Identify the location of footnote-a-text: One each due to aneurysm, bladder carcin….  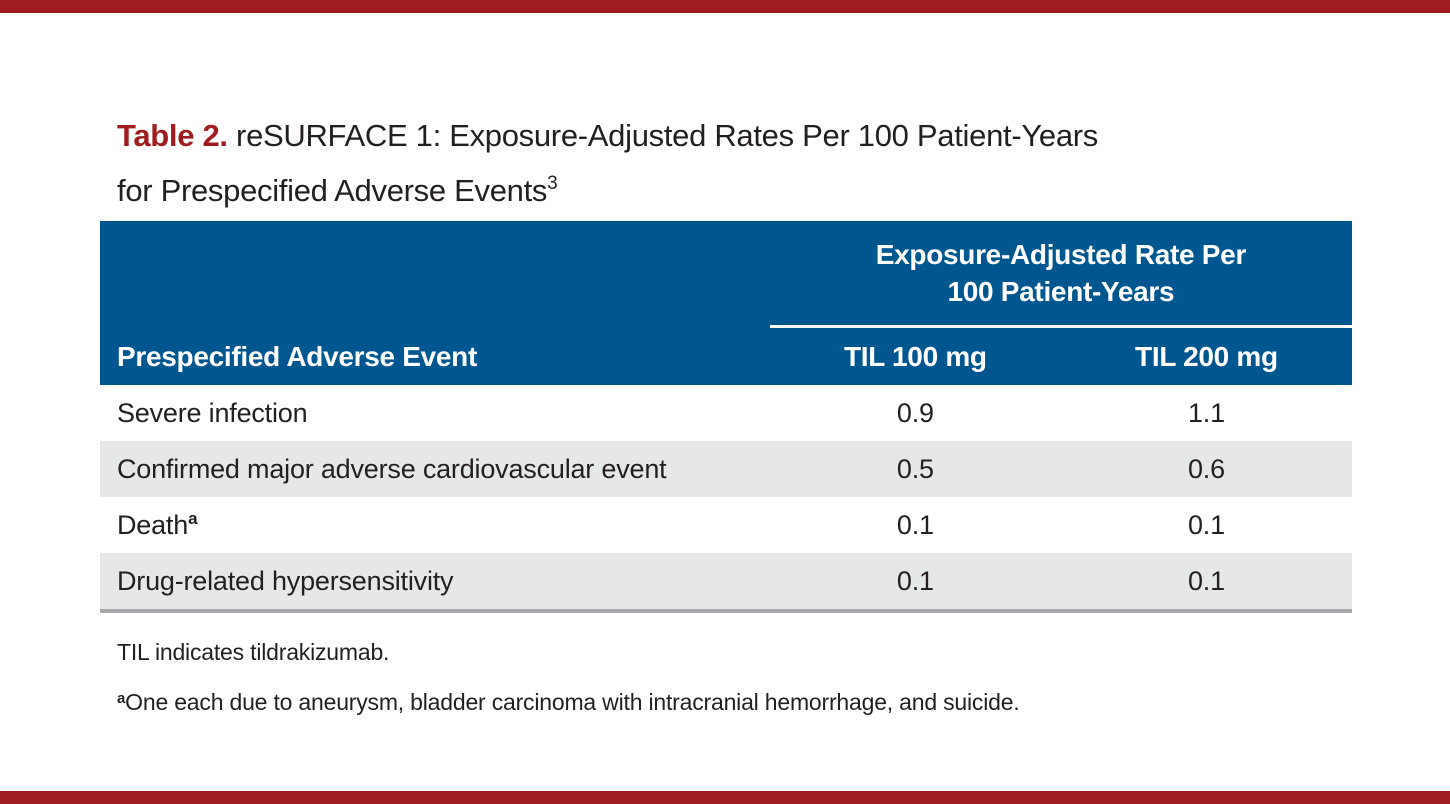
(572, 702).